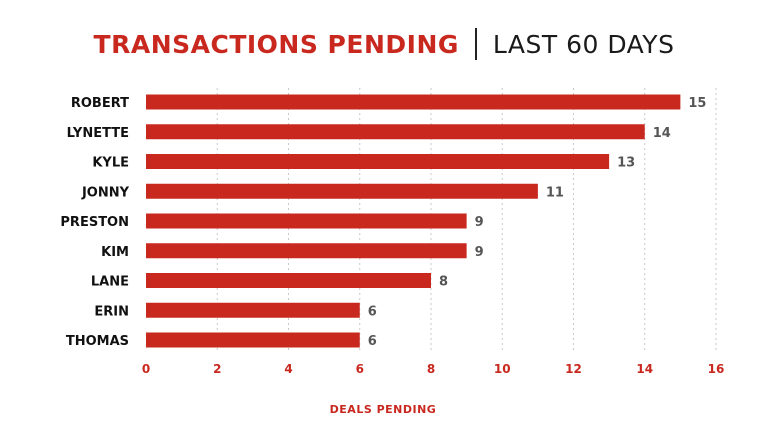 This screenshot has height=432, width=768. What do you see at coordinates (383, 409) in the screenshot?
I see `x-axis-title: DEALS PENDING` at bounding box center [383, 409].